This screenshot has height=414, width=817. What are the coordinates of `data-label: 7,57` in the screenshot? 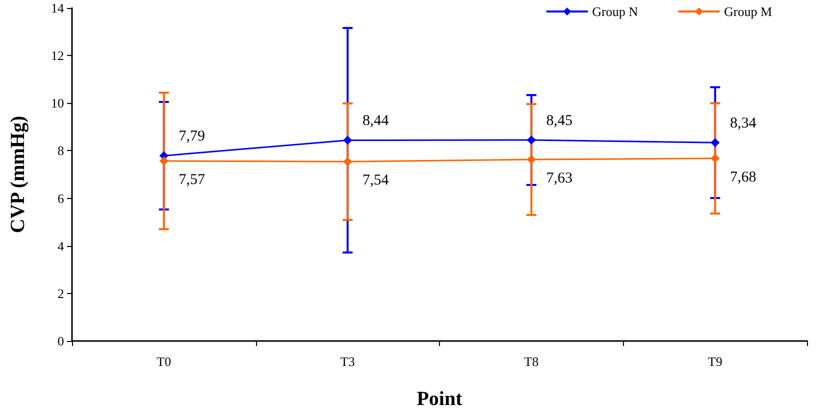 It's located at (192, 180).